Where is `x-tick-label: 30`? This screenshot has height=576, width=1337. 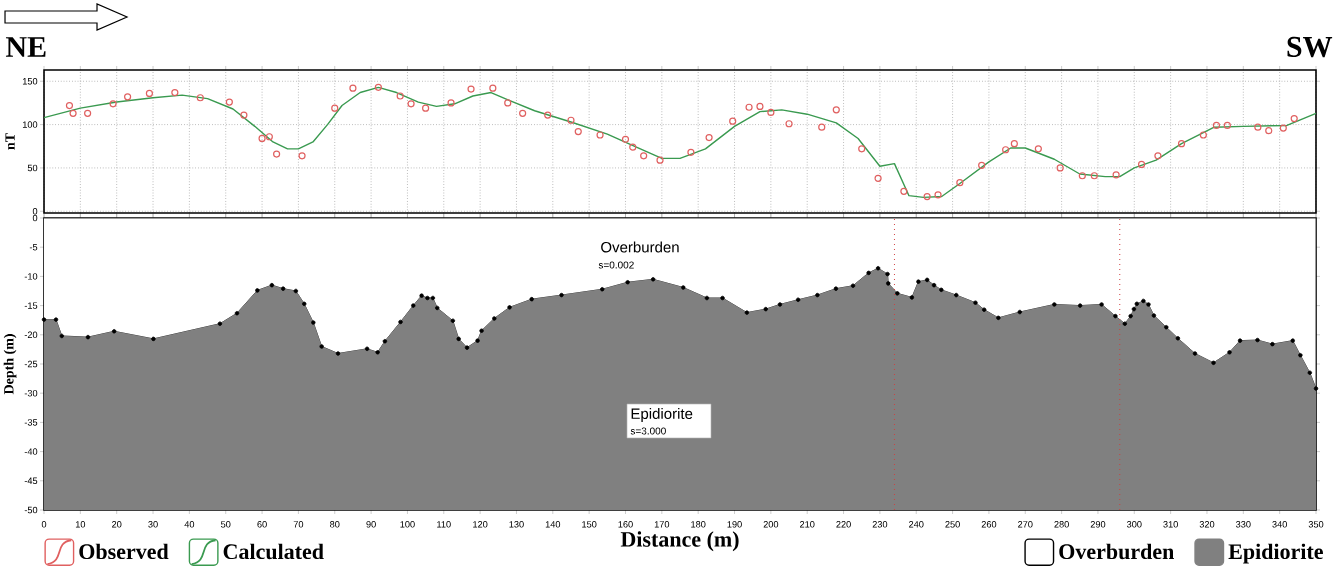
x-tick-label: 30 is located at coordinates (153, 524).